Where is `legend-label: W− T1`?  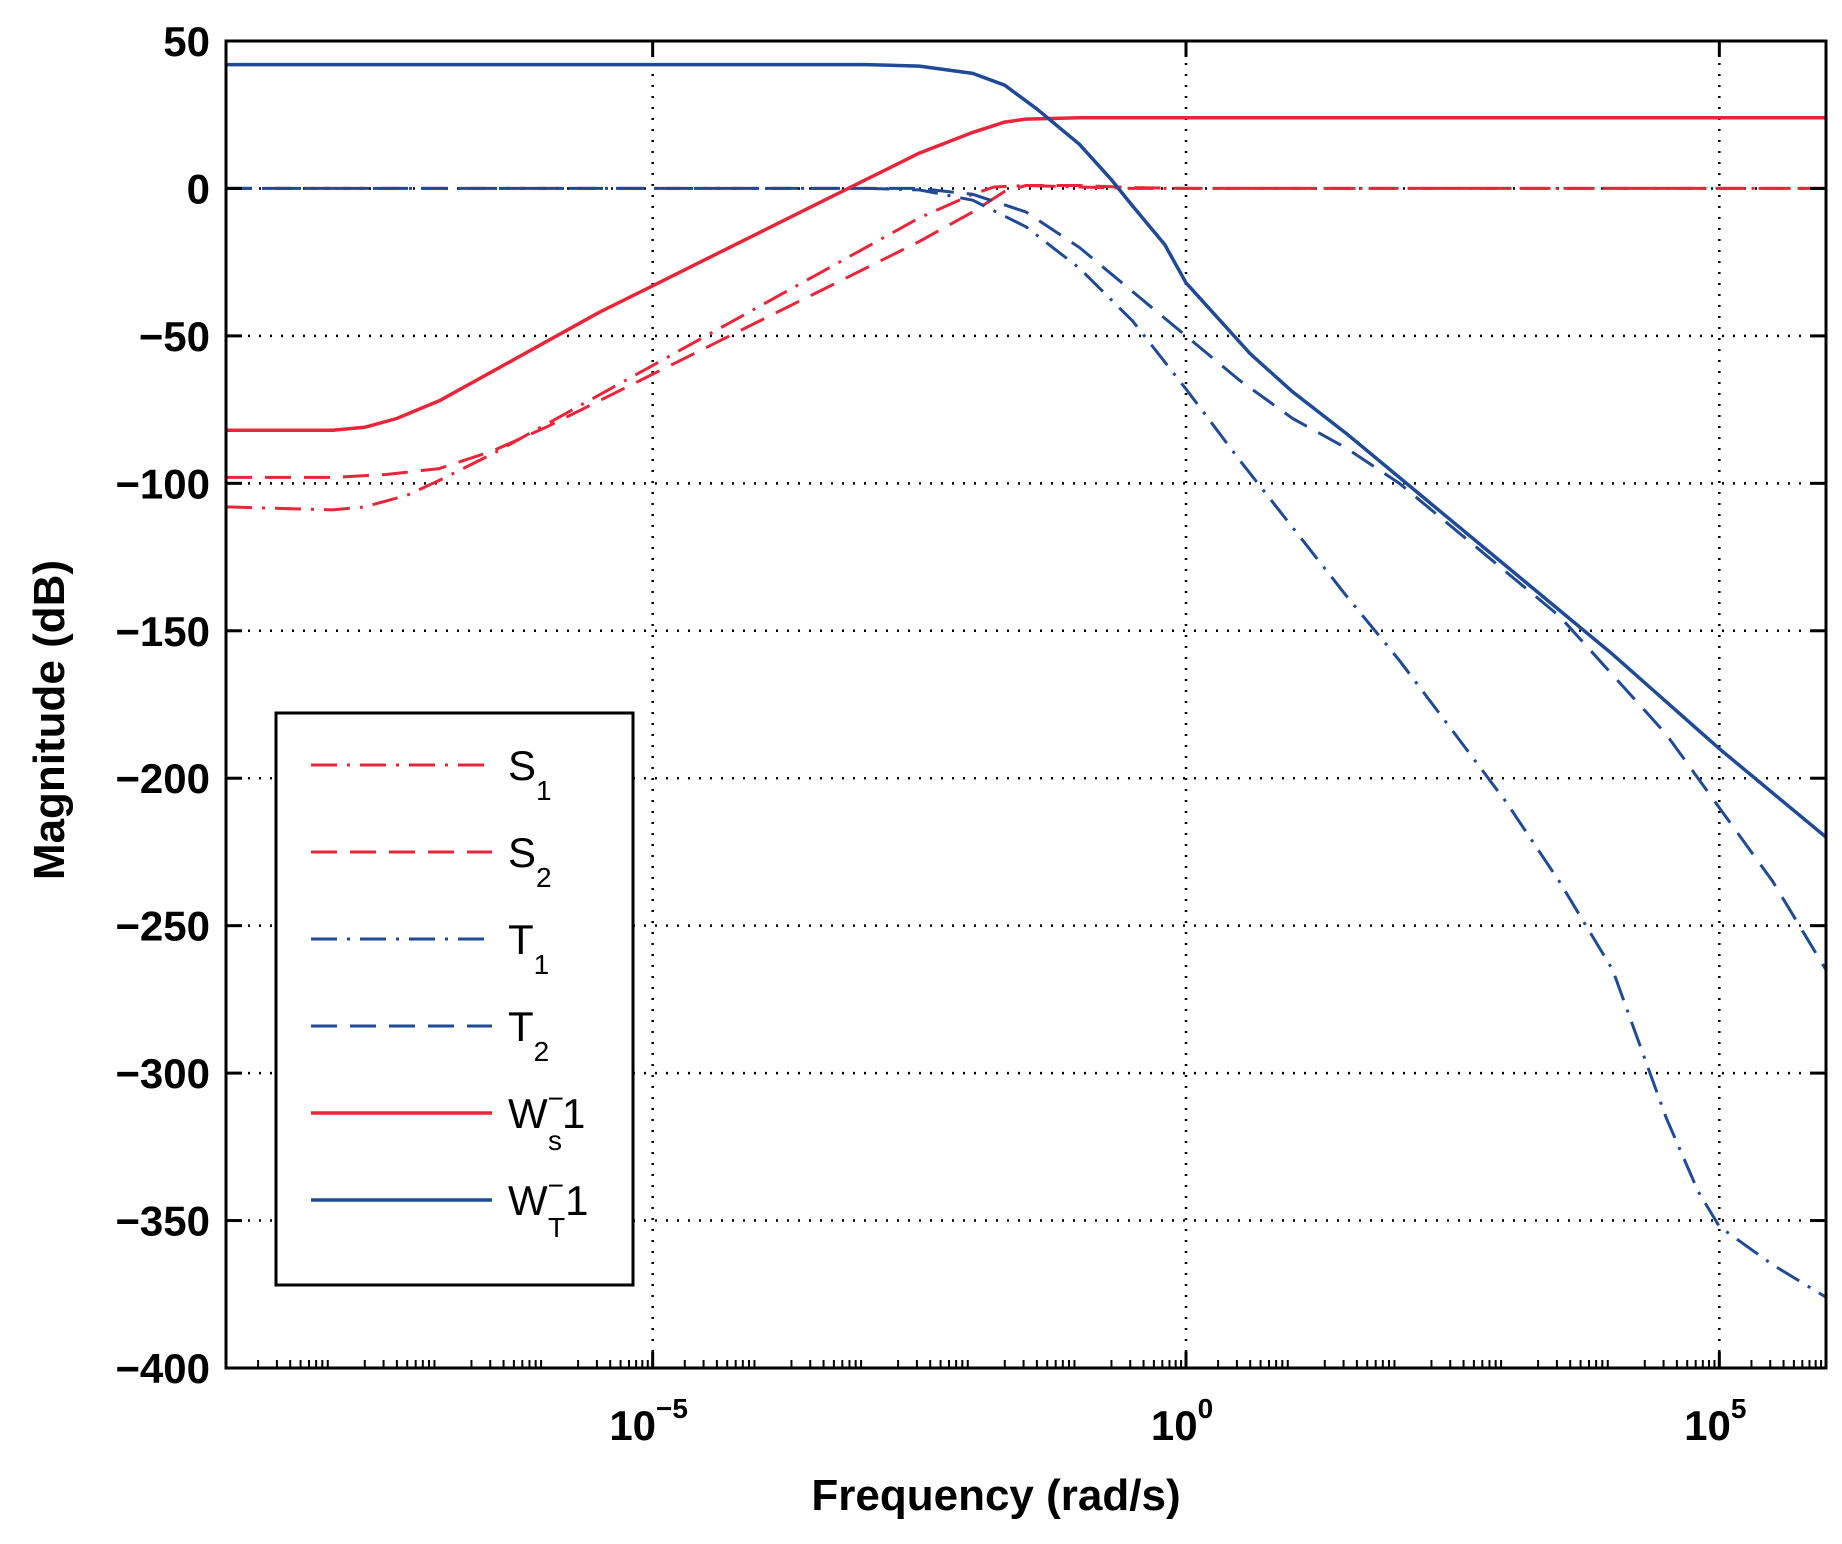
legend-label: W− T1 is located at coordinates (548, 1206).